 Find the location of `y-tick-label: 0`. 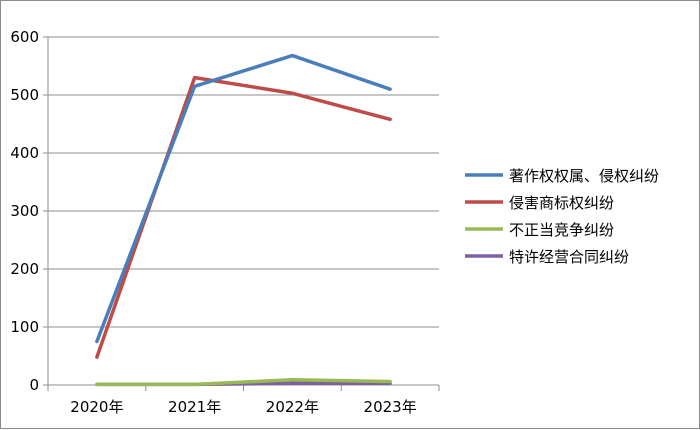

y-tick-label: 0 is located at coordinates (34, 385).